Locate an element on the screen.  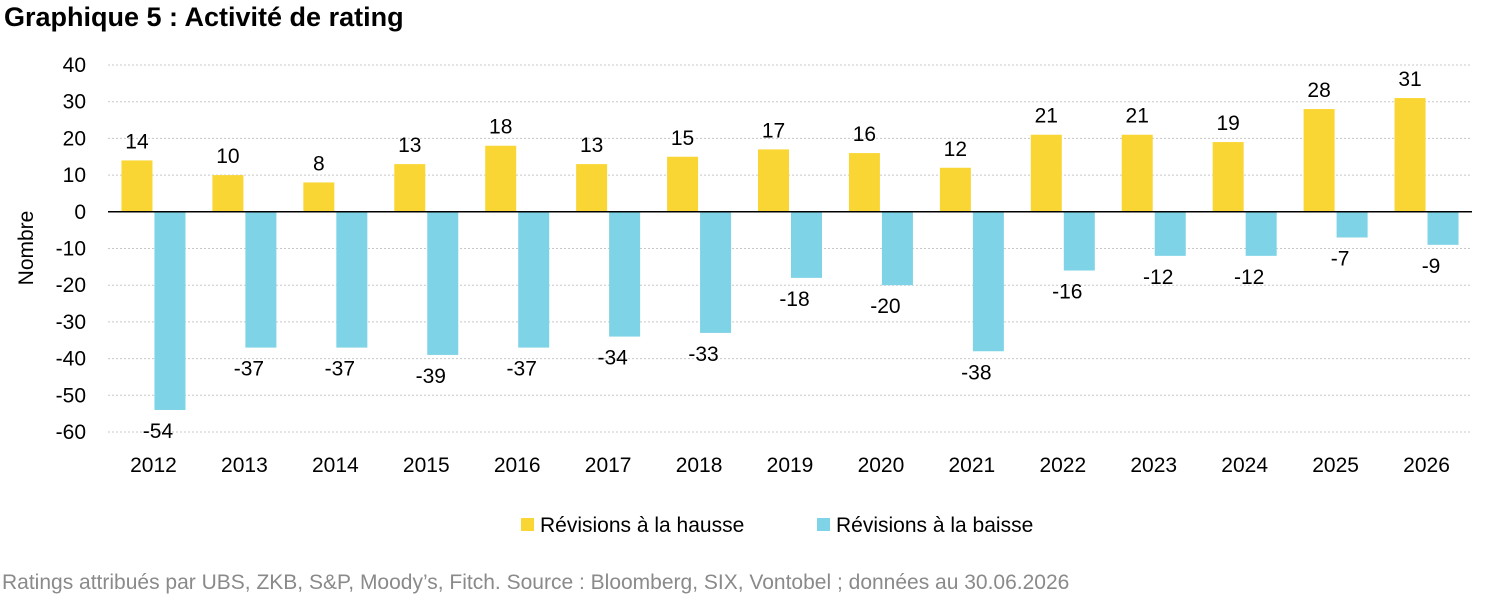
y-tick-label: -40 is located at coordinates (71, 359).